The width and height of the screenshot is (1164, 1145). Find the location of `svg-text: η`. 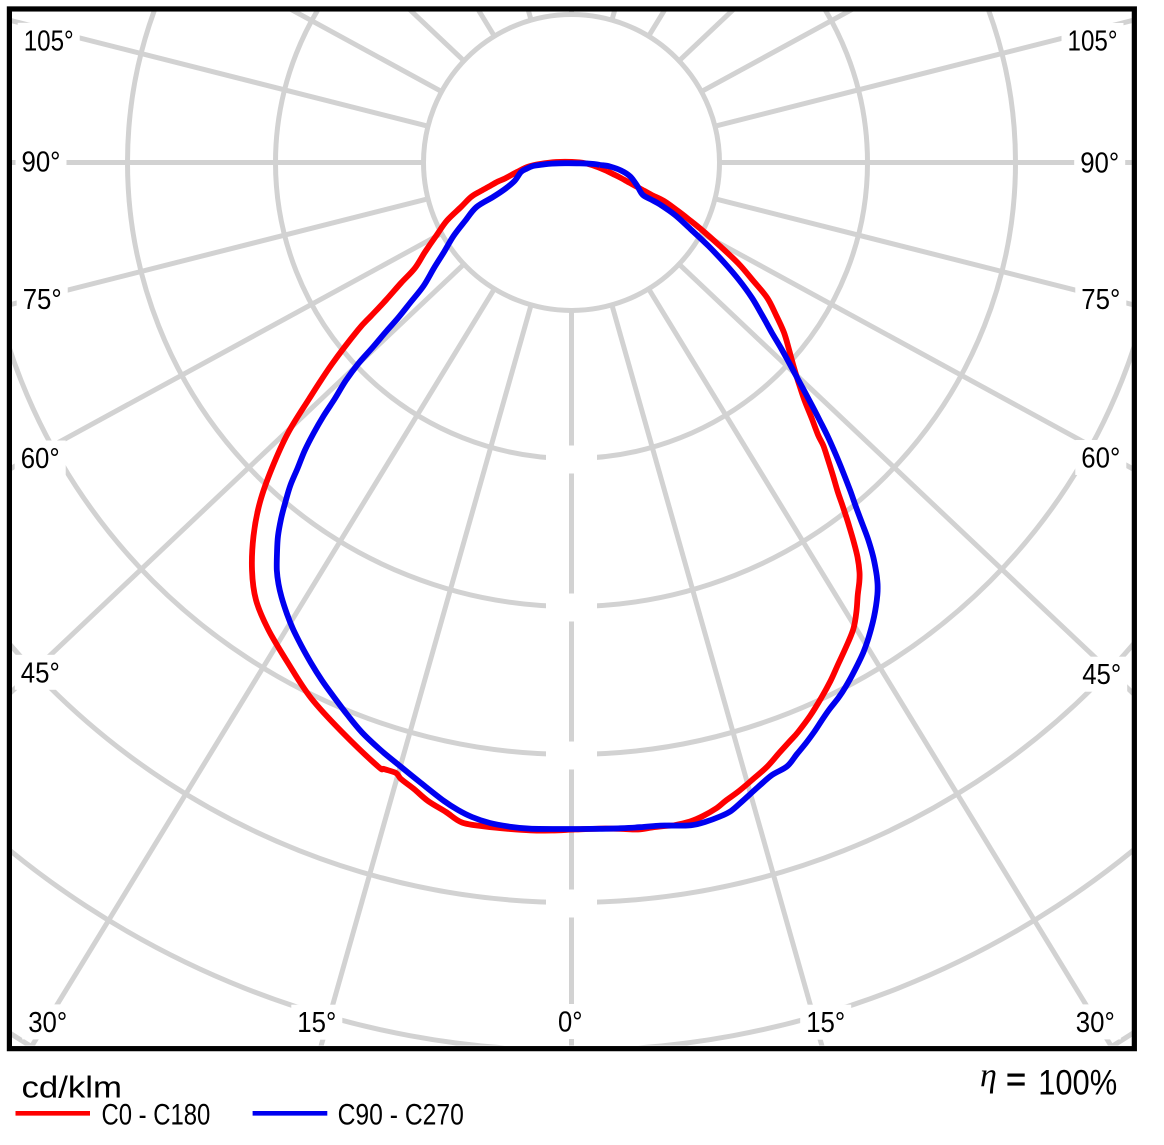

svg-text: η is located at coordinates (988, 1076).